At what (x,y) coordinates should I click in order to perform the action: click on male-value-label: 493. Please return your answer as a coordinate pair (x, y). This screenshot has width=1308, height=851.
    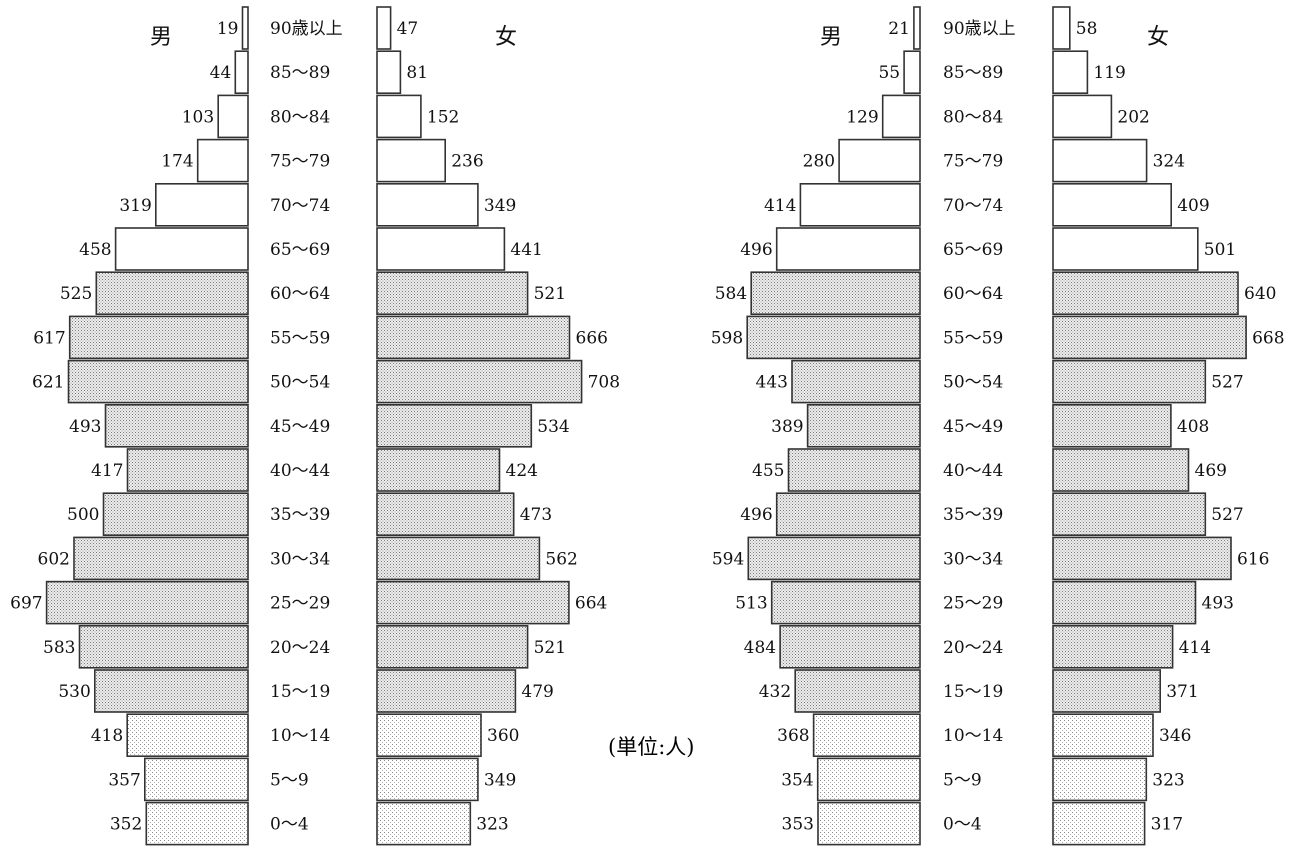
    Looking at the image, I should click on (85, 427).